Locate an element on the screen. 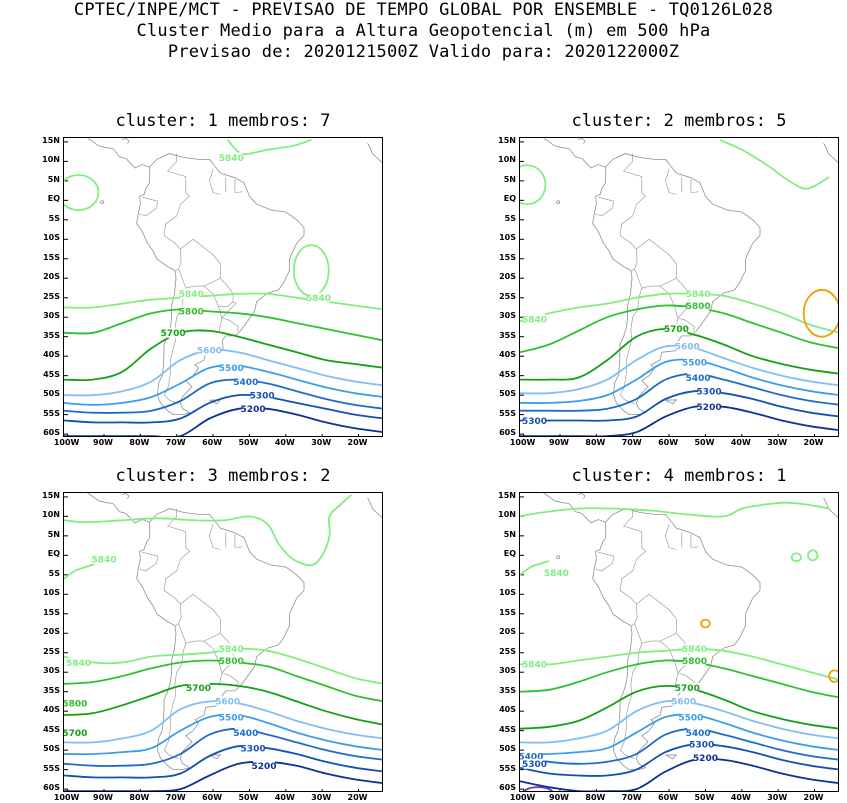 This screenshot has height=803, width=847. map-svg: 5840 5840 5840 5800 5700 5600 5500 5400 5300 5200 is located at coordinates (223, 287).